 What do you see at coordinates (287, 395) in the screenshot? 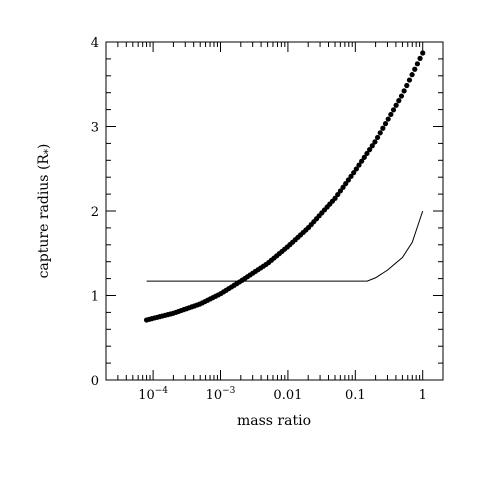
I see `x-tick-label: 0.01` at bounding box center [287, 395].